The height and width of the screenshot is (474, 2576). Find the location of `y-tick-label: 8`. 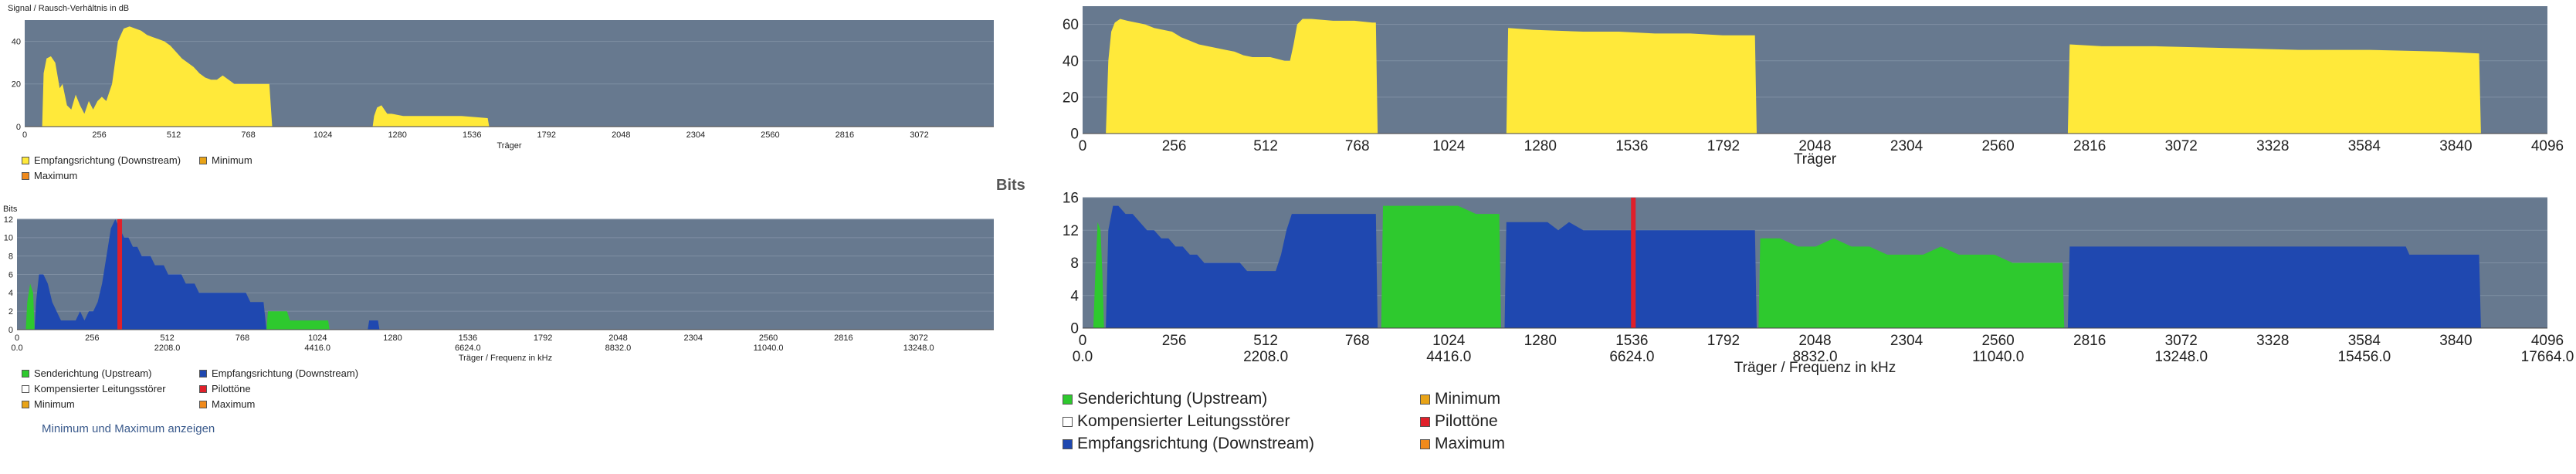

y-tick-label: 8 is located at coordinates (10, 257).